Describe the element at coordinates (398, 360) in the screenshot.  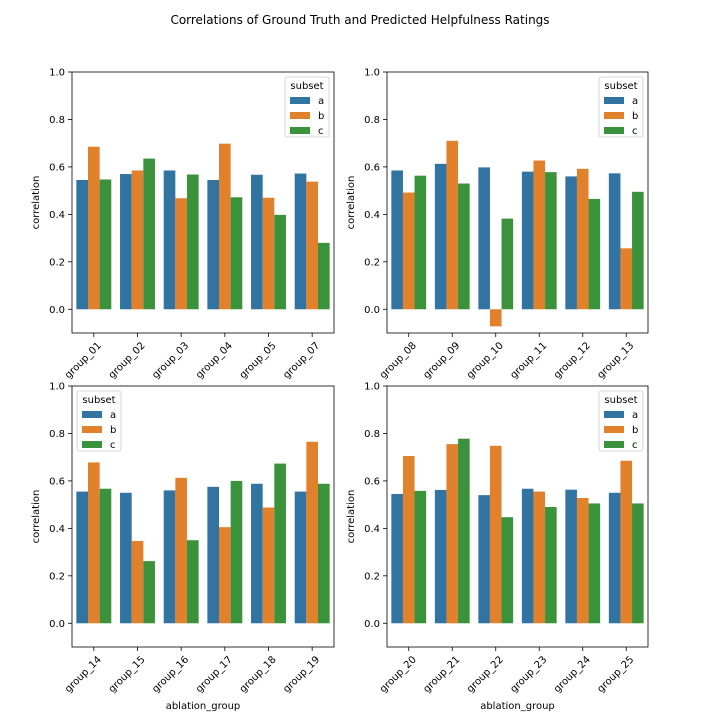
I see `x-tick-label: group_08` at that location.